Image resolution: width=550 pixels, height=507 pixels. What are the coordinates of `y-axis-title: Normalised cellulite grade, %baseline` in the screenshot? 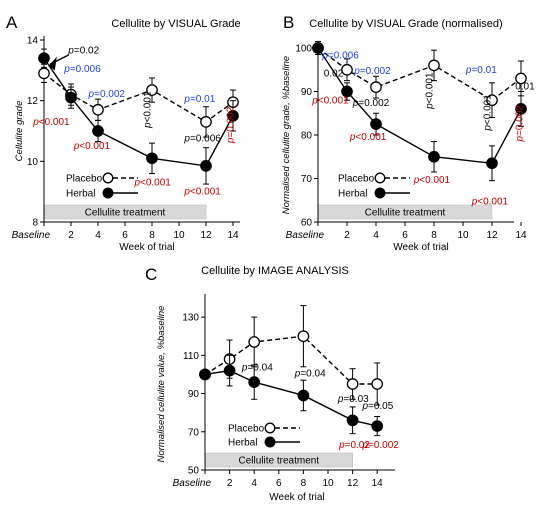 It's located at (286, 135).